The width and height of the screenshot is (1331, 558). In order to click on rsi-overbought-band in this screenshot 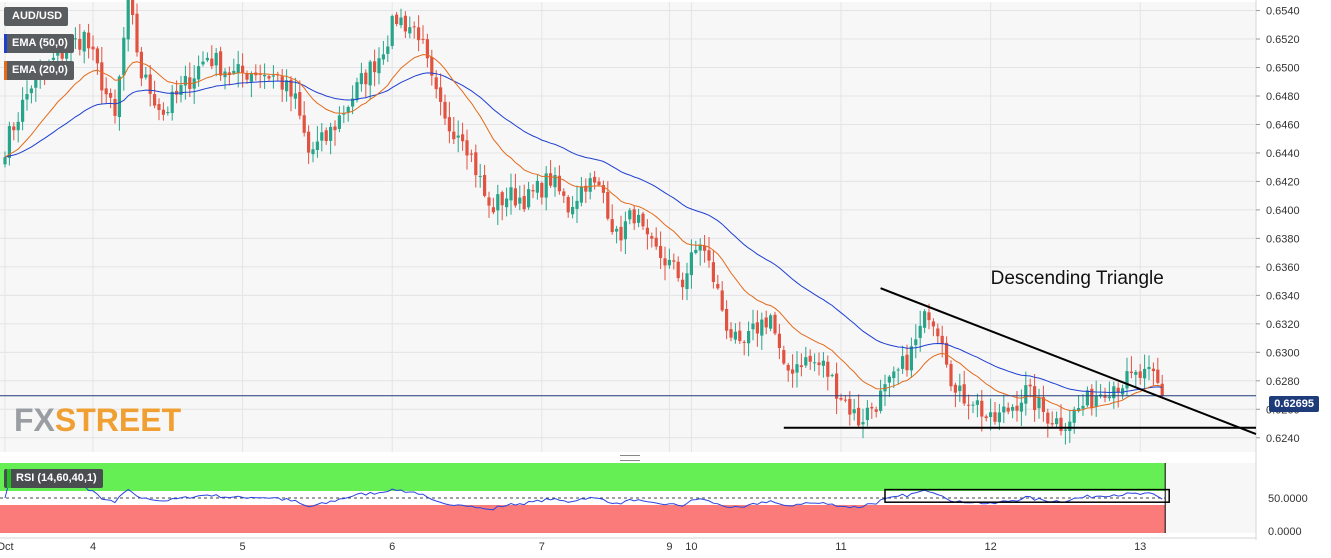, I will do `click(583, 477)`.